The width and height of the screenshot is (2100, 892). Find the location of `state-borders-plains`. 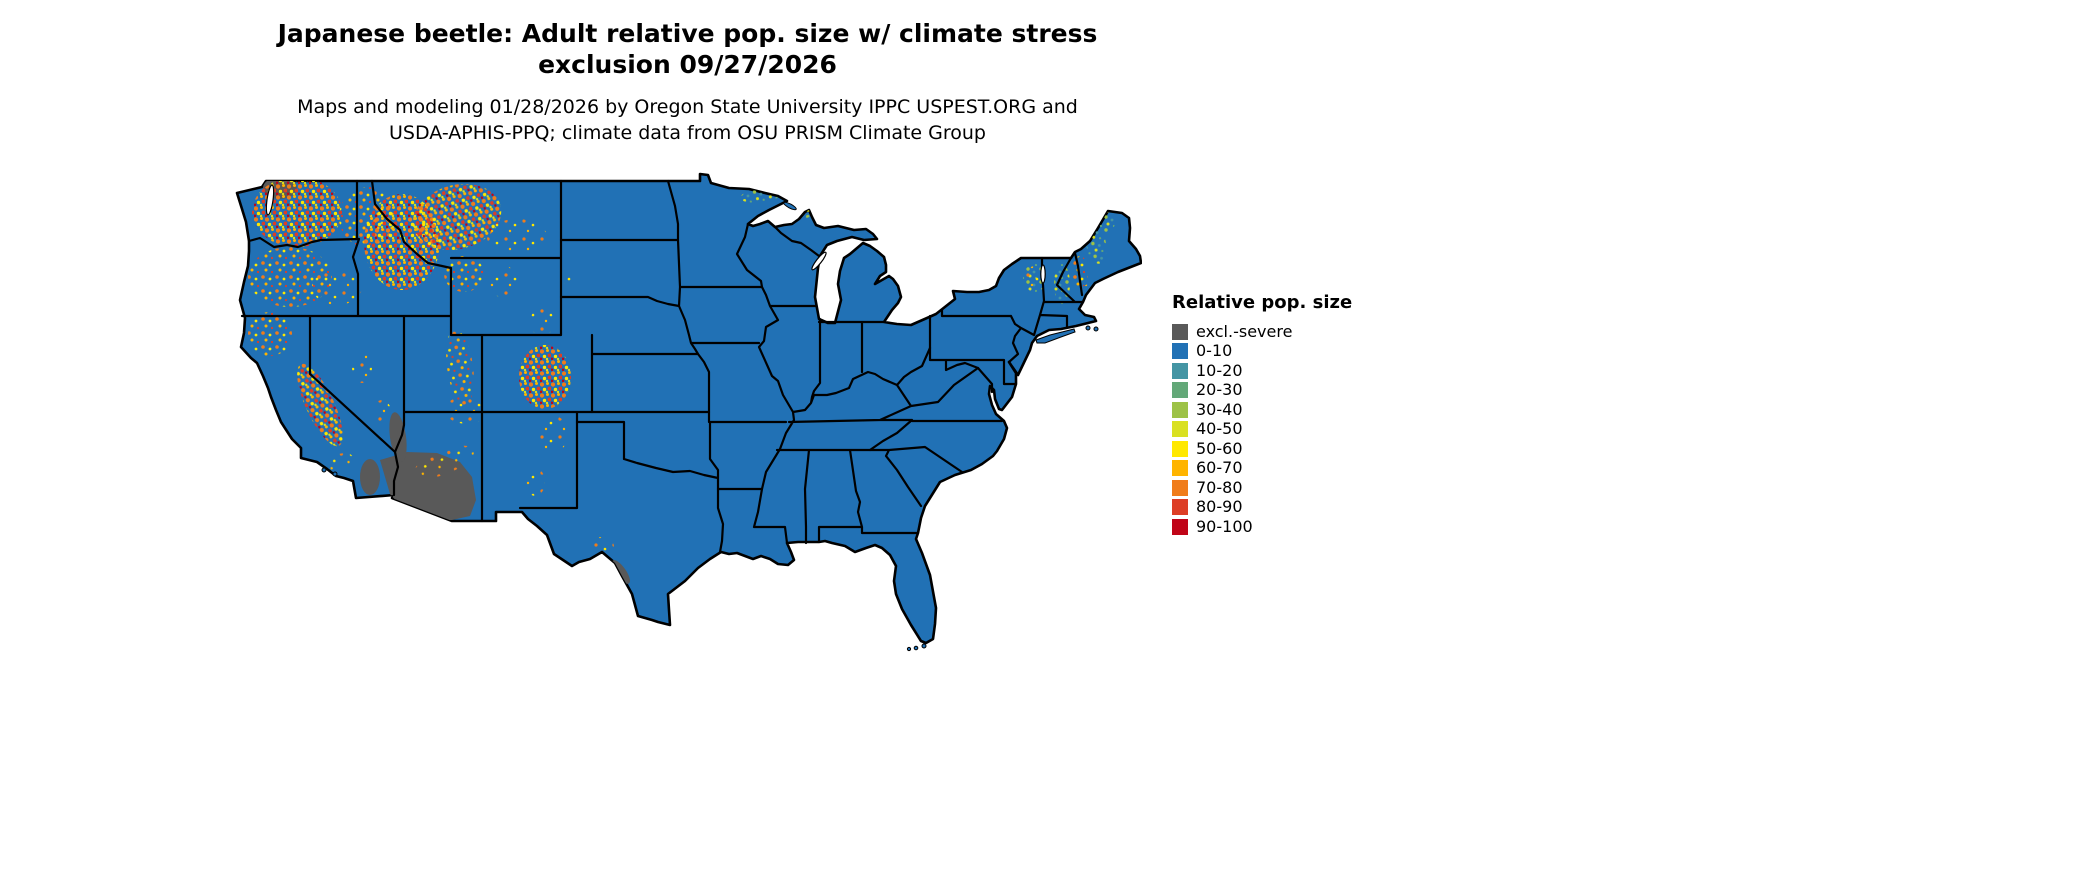

state-borders-plains is located at coordinates (673, 366).